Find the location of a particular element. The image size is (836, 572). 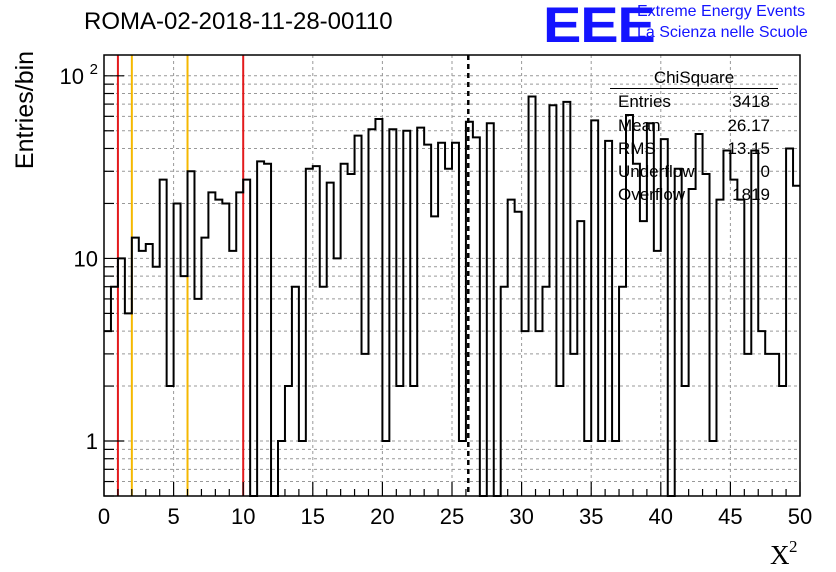

y-tick-exponent: 2 is located at coordinates (94, 69).